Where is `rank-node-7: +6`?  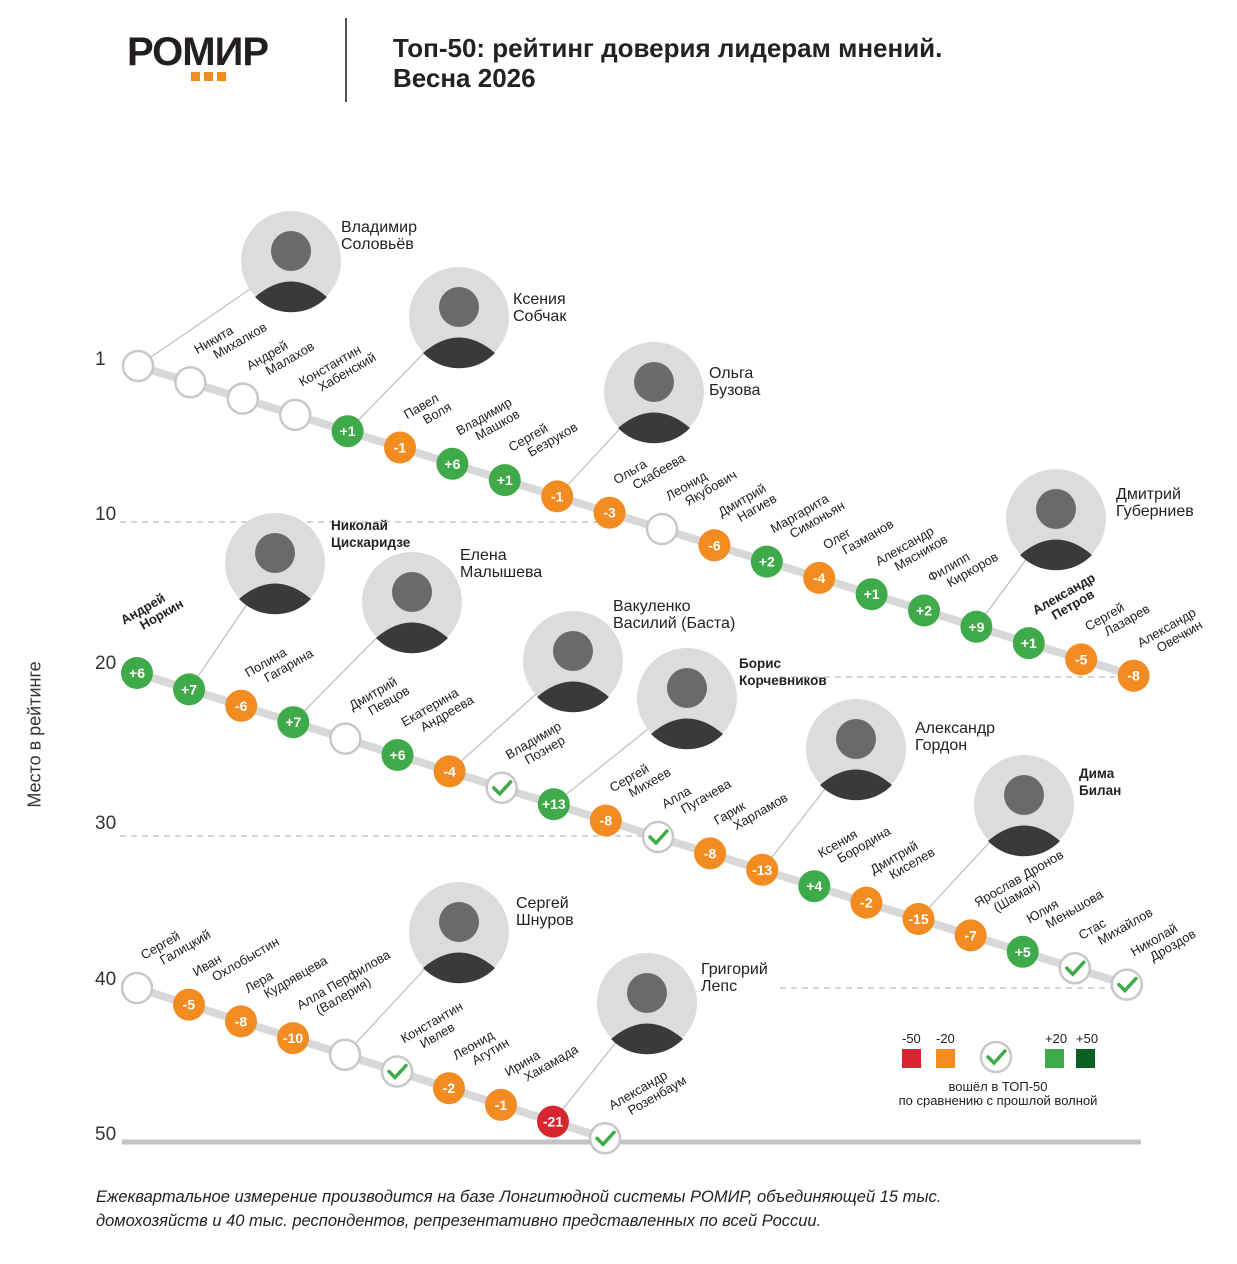 rank-node-7: +6 is located at coordinates (452, 463).